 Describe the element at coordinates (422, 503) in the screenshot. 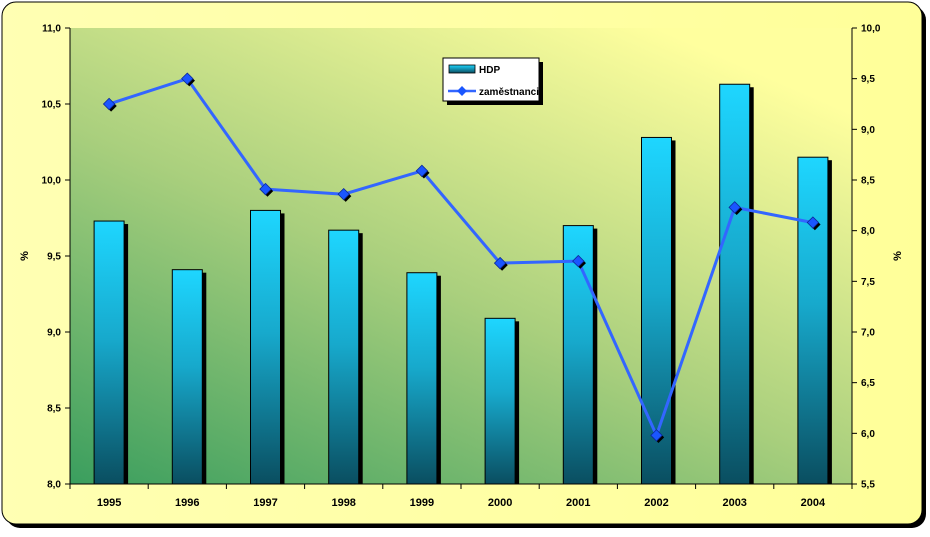

I see `x-tick-label: 1999` at that location.